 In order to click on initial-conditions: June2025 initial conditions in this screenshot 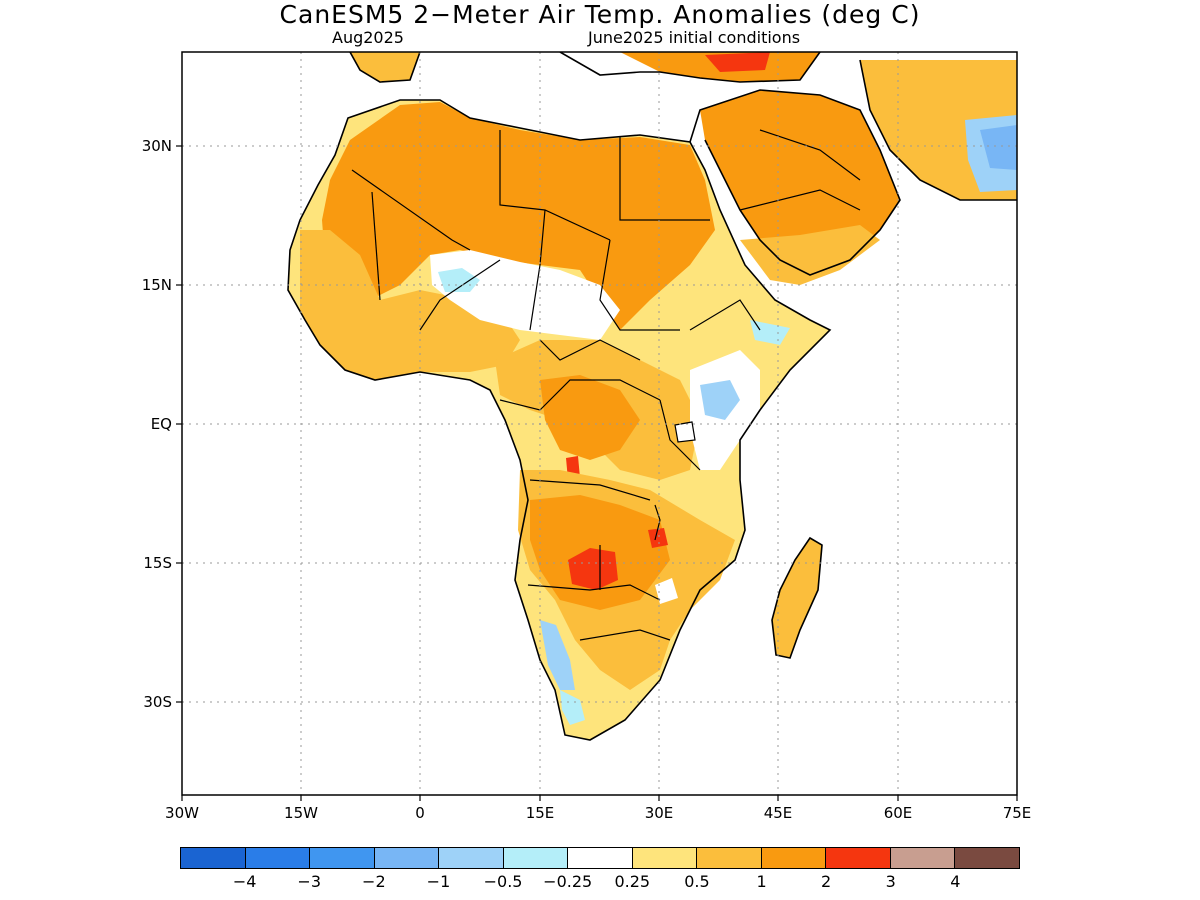, I will do `click(694, 37)`.